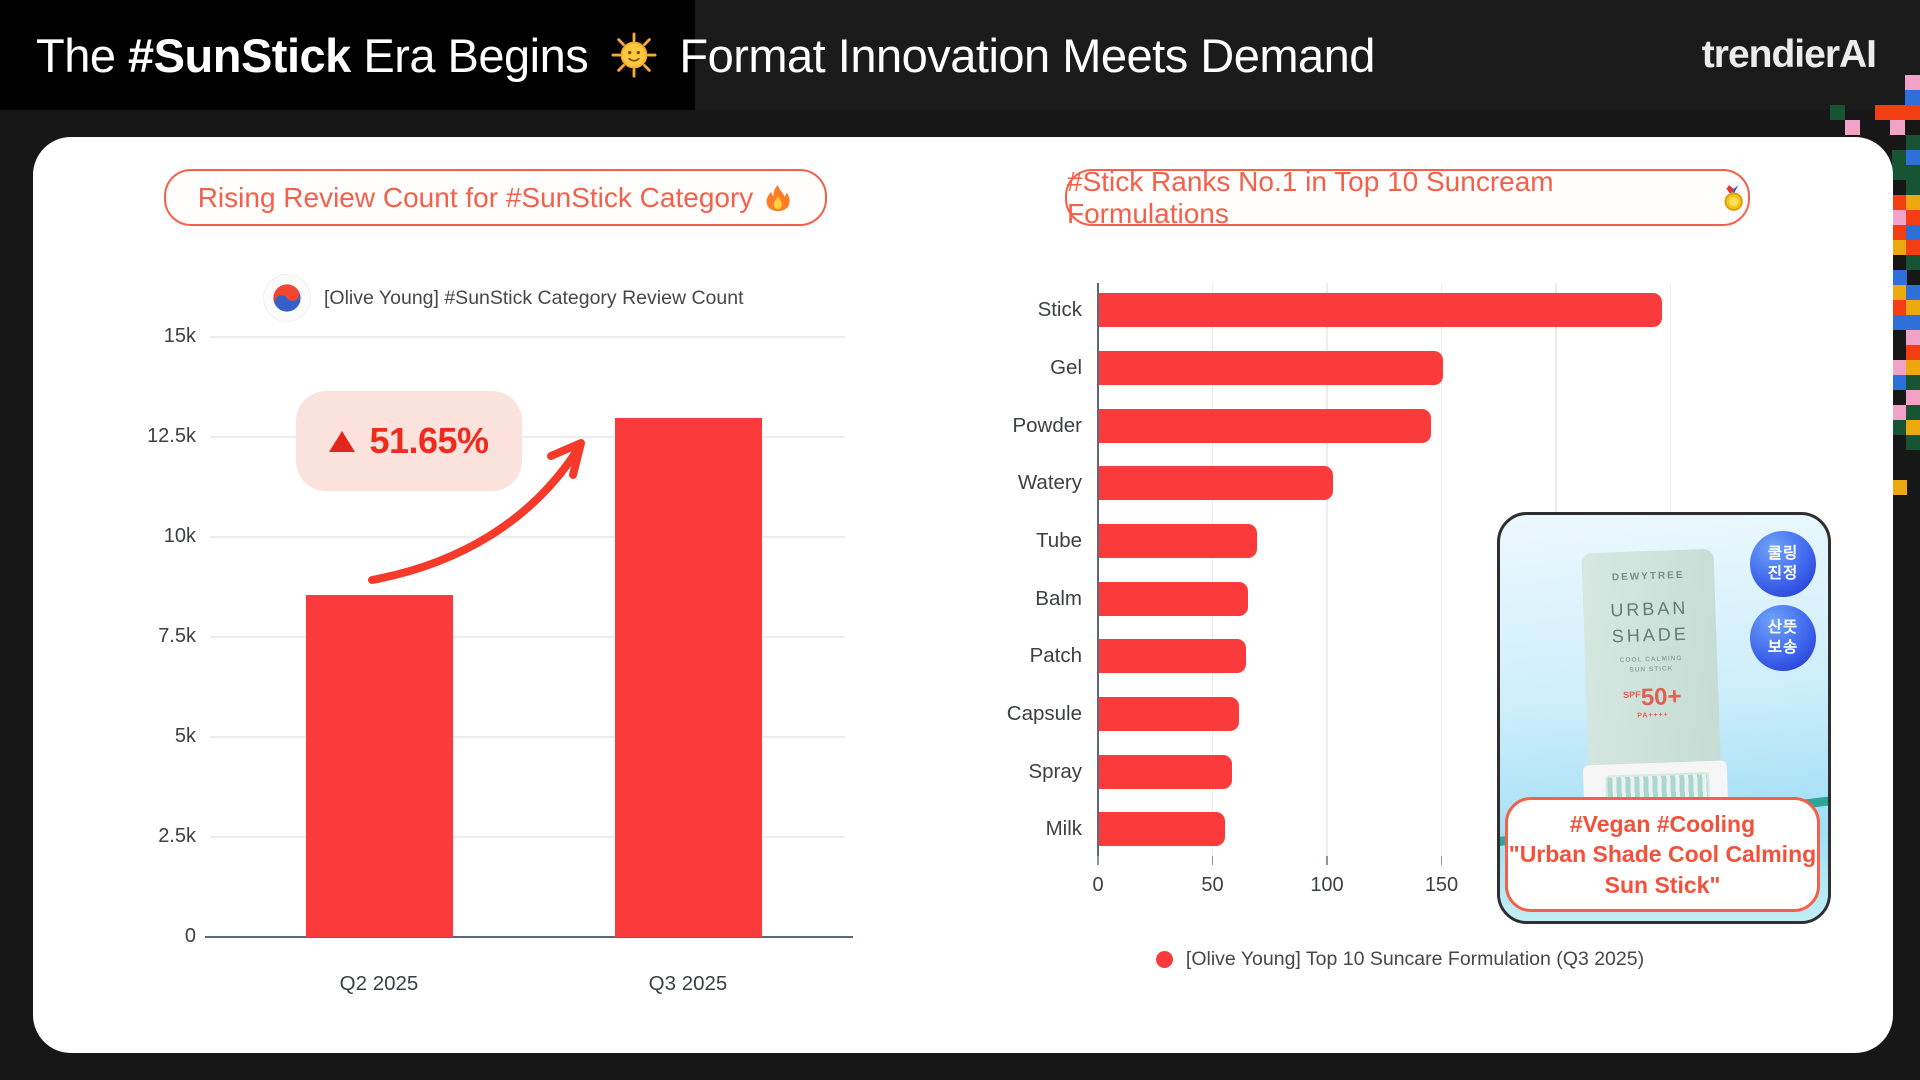 The width and height of the screenshot is (1920, 1080). Describe the element at coordinates (171, 436) in the screenshot. I see `left-ytick-label: 12.5k` at that location.